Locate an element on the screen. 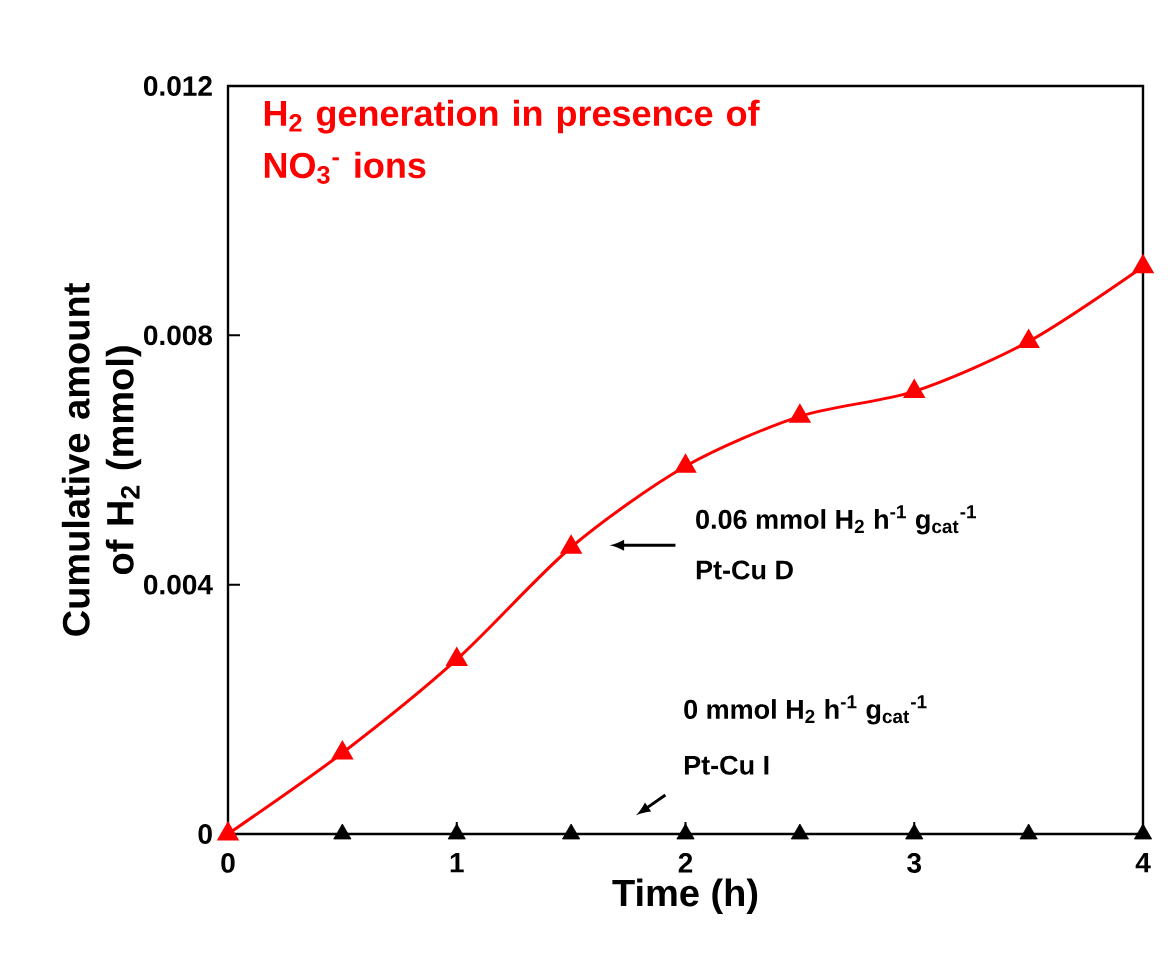 Image resolution: width=1172 pixels, height=980 pixels. y-tick-label: 0.004 is located at coordinates (178, 584).